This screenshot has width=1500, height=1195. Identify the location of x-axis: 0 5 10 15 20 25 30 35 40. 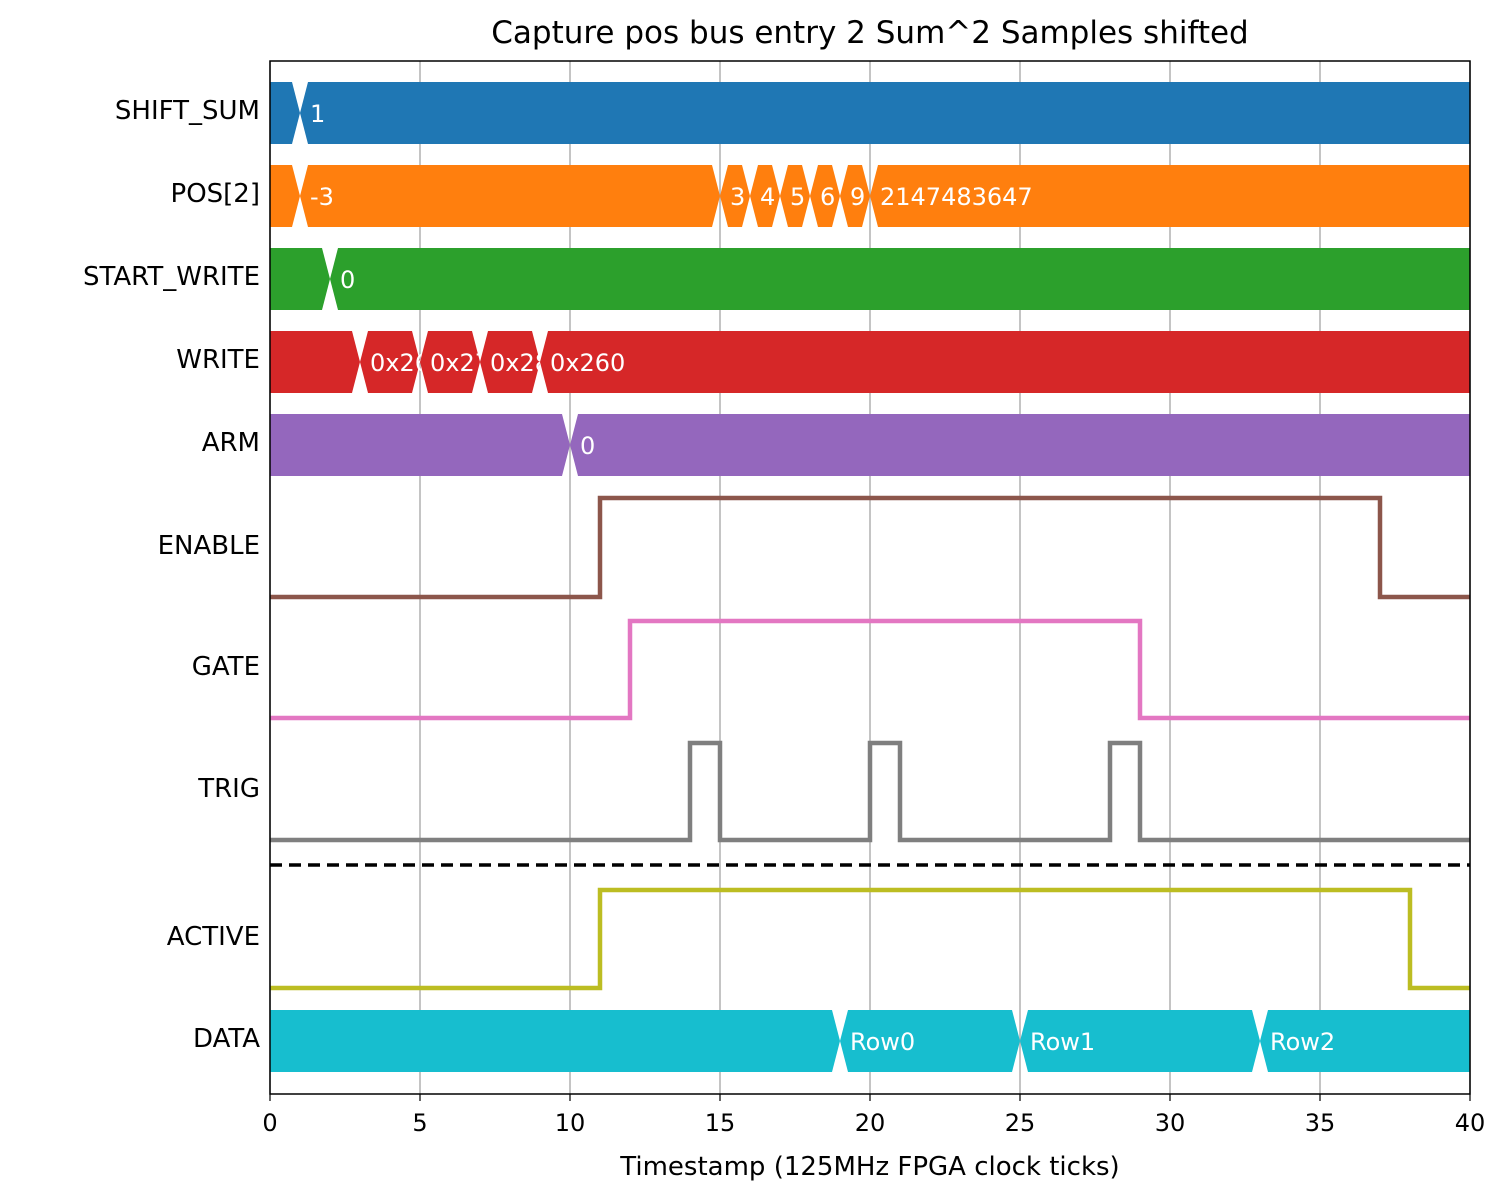
(873, 1115).